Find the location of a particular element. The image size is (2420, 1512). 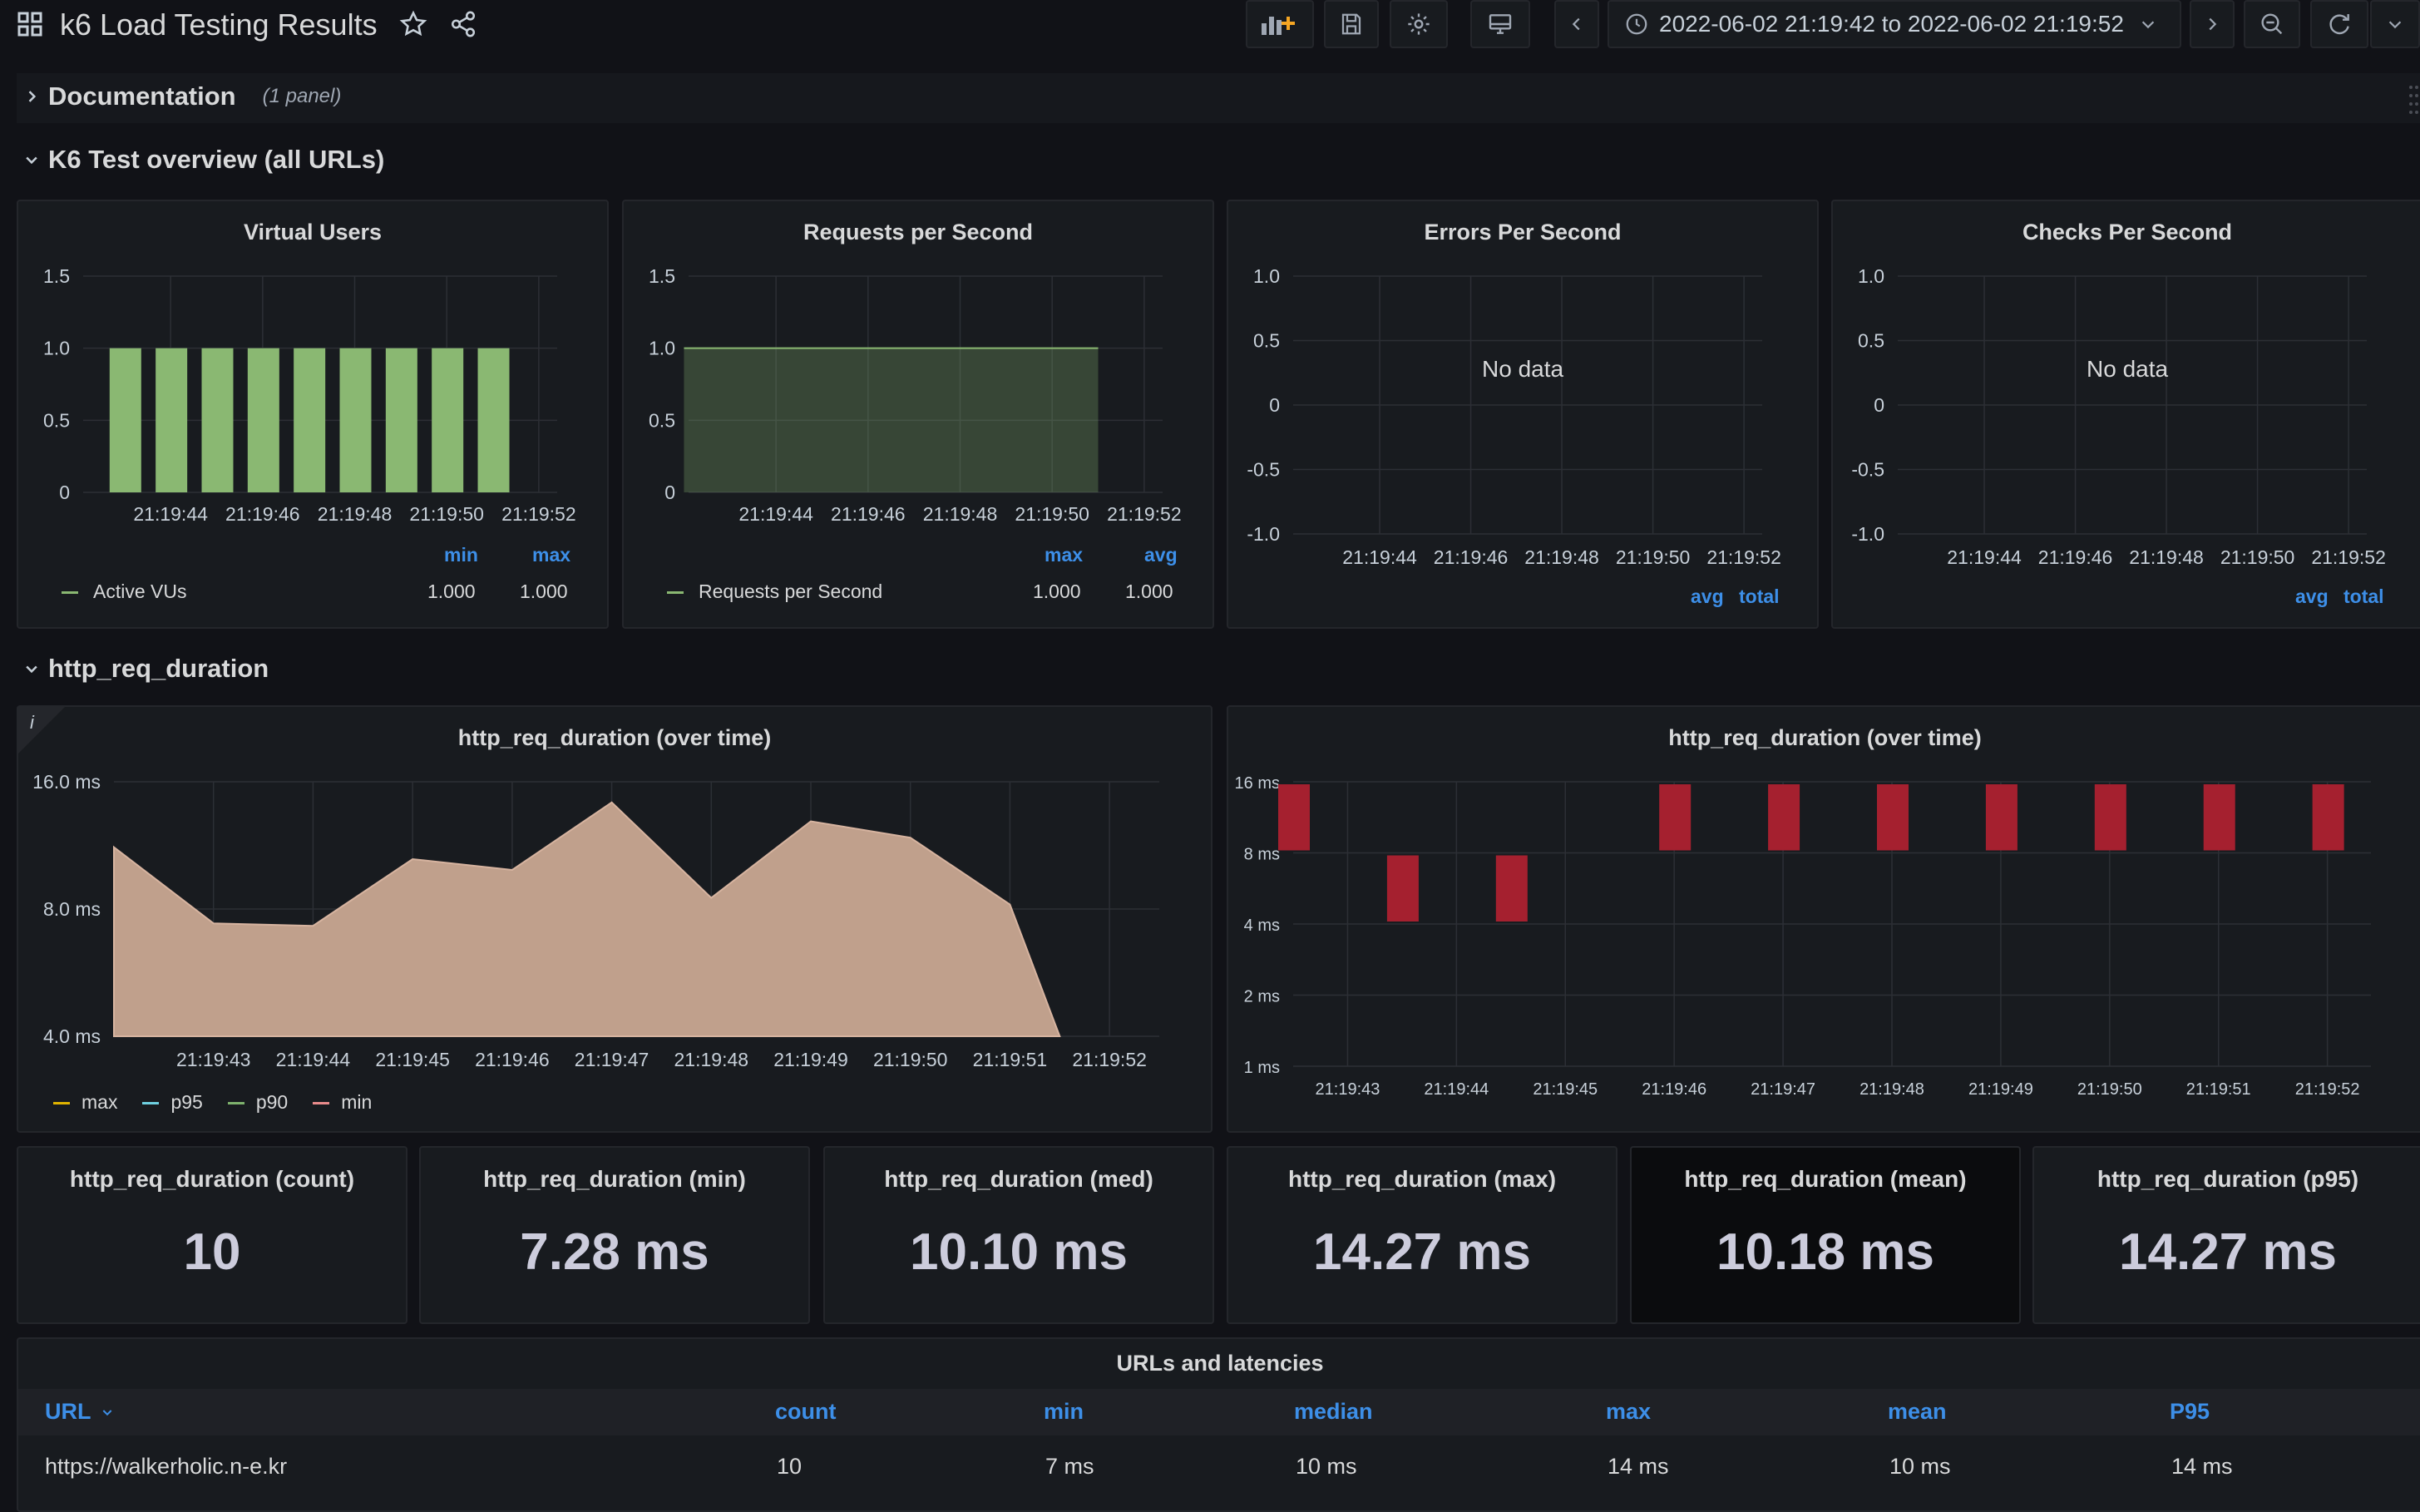

legend-item-min: min is located at coordinates (343, 1102).